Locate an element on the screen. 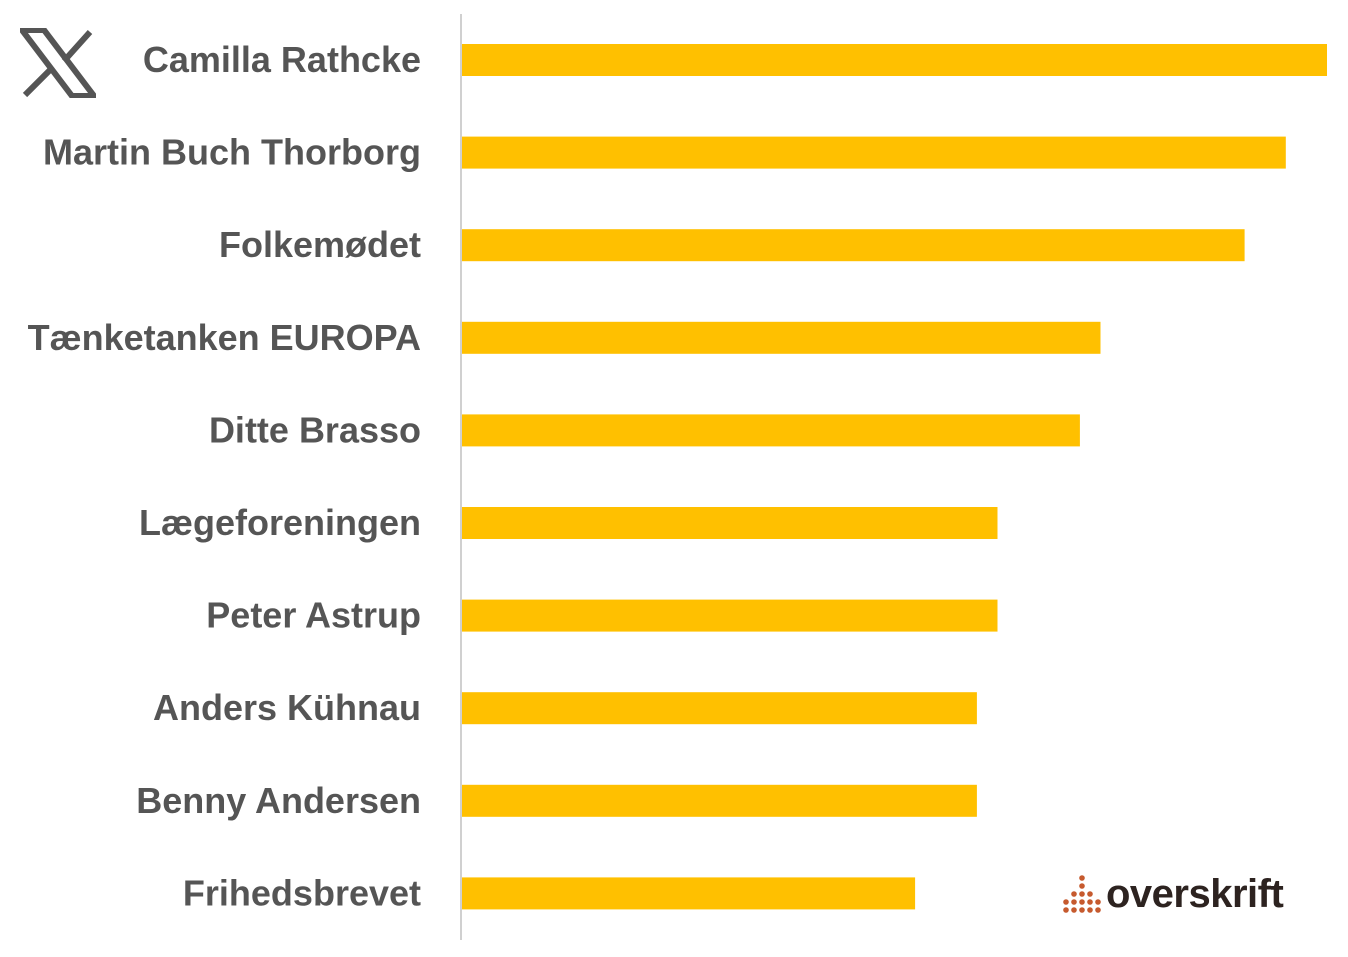 The height and width of the screenshot is (957, 1348). category-label: Camilla Rathcke is located at coordinates (282, 59).